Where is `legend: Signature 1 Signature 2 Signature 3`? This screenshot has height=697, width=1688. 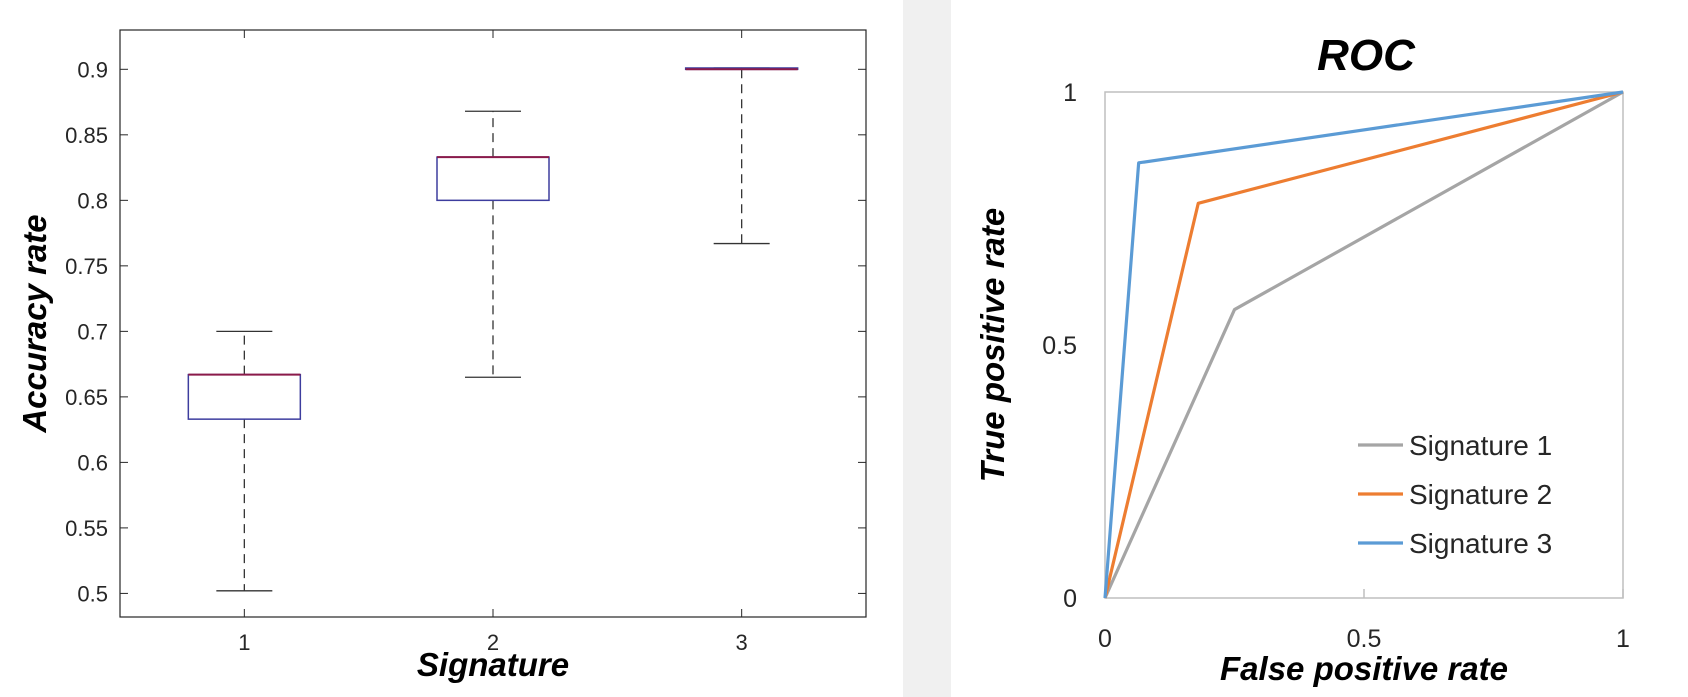 legend: Signature 1 Signature 2 Signature 3 is located at coordinates (1455, 494).